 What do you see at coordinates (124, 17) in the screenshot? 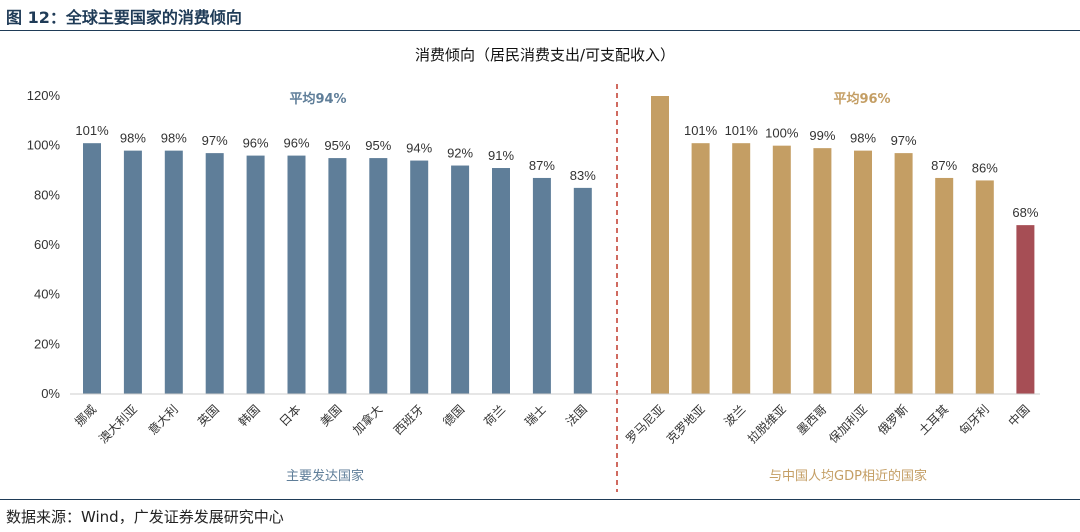
I see `figure-title: 图 12：全球主要国家的消费倾向` at bounding box center [124, 17].